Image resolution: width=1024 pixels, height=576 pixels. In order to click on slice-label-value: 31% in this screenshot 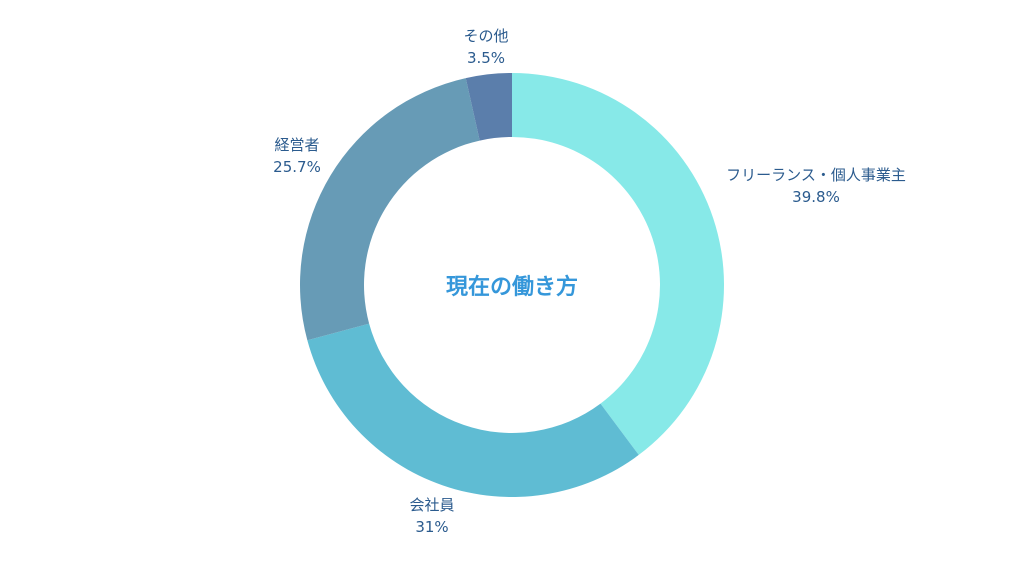, I will do `click(432, 527)`.